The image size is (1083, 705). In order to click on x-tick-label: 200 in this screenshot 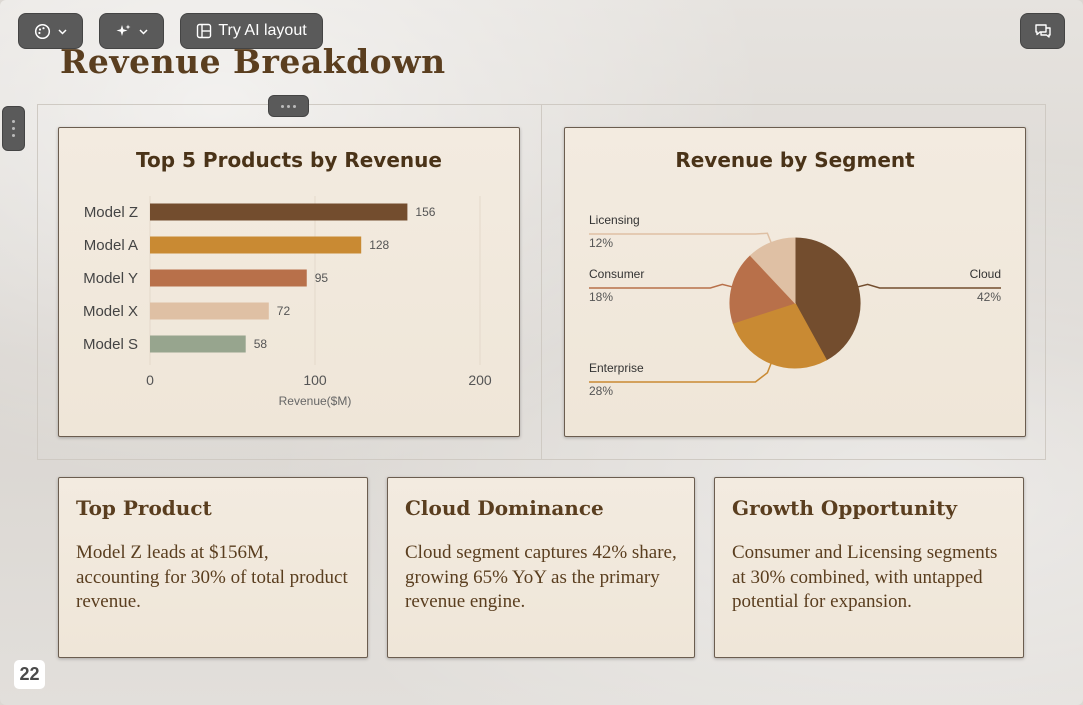, I will do `click(480, 380)`.